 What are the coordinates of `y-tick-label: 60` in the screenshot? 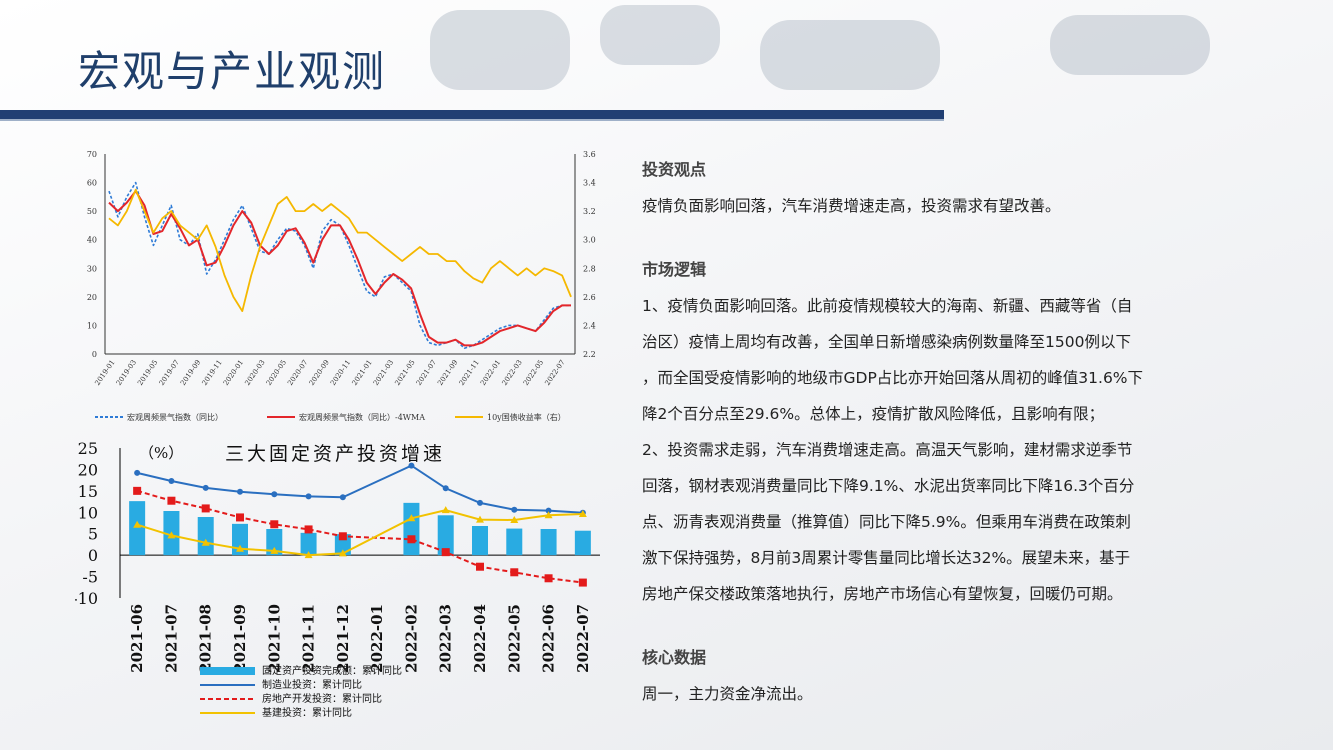 It's located at (92, 183).